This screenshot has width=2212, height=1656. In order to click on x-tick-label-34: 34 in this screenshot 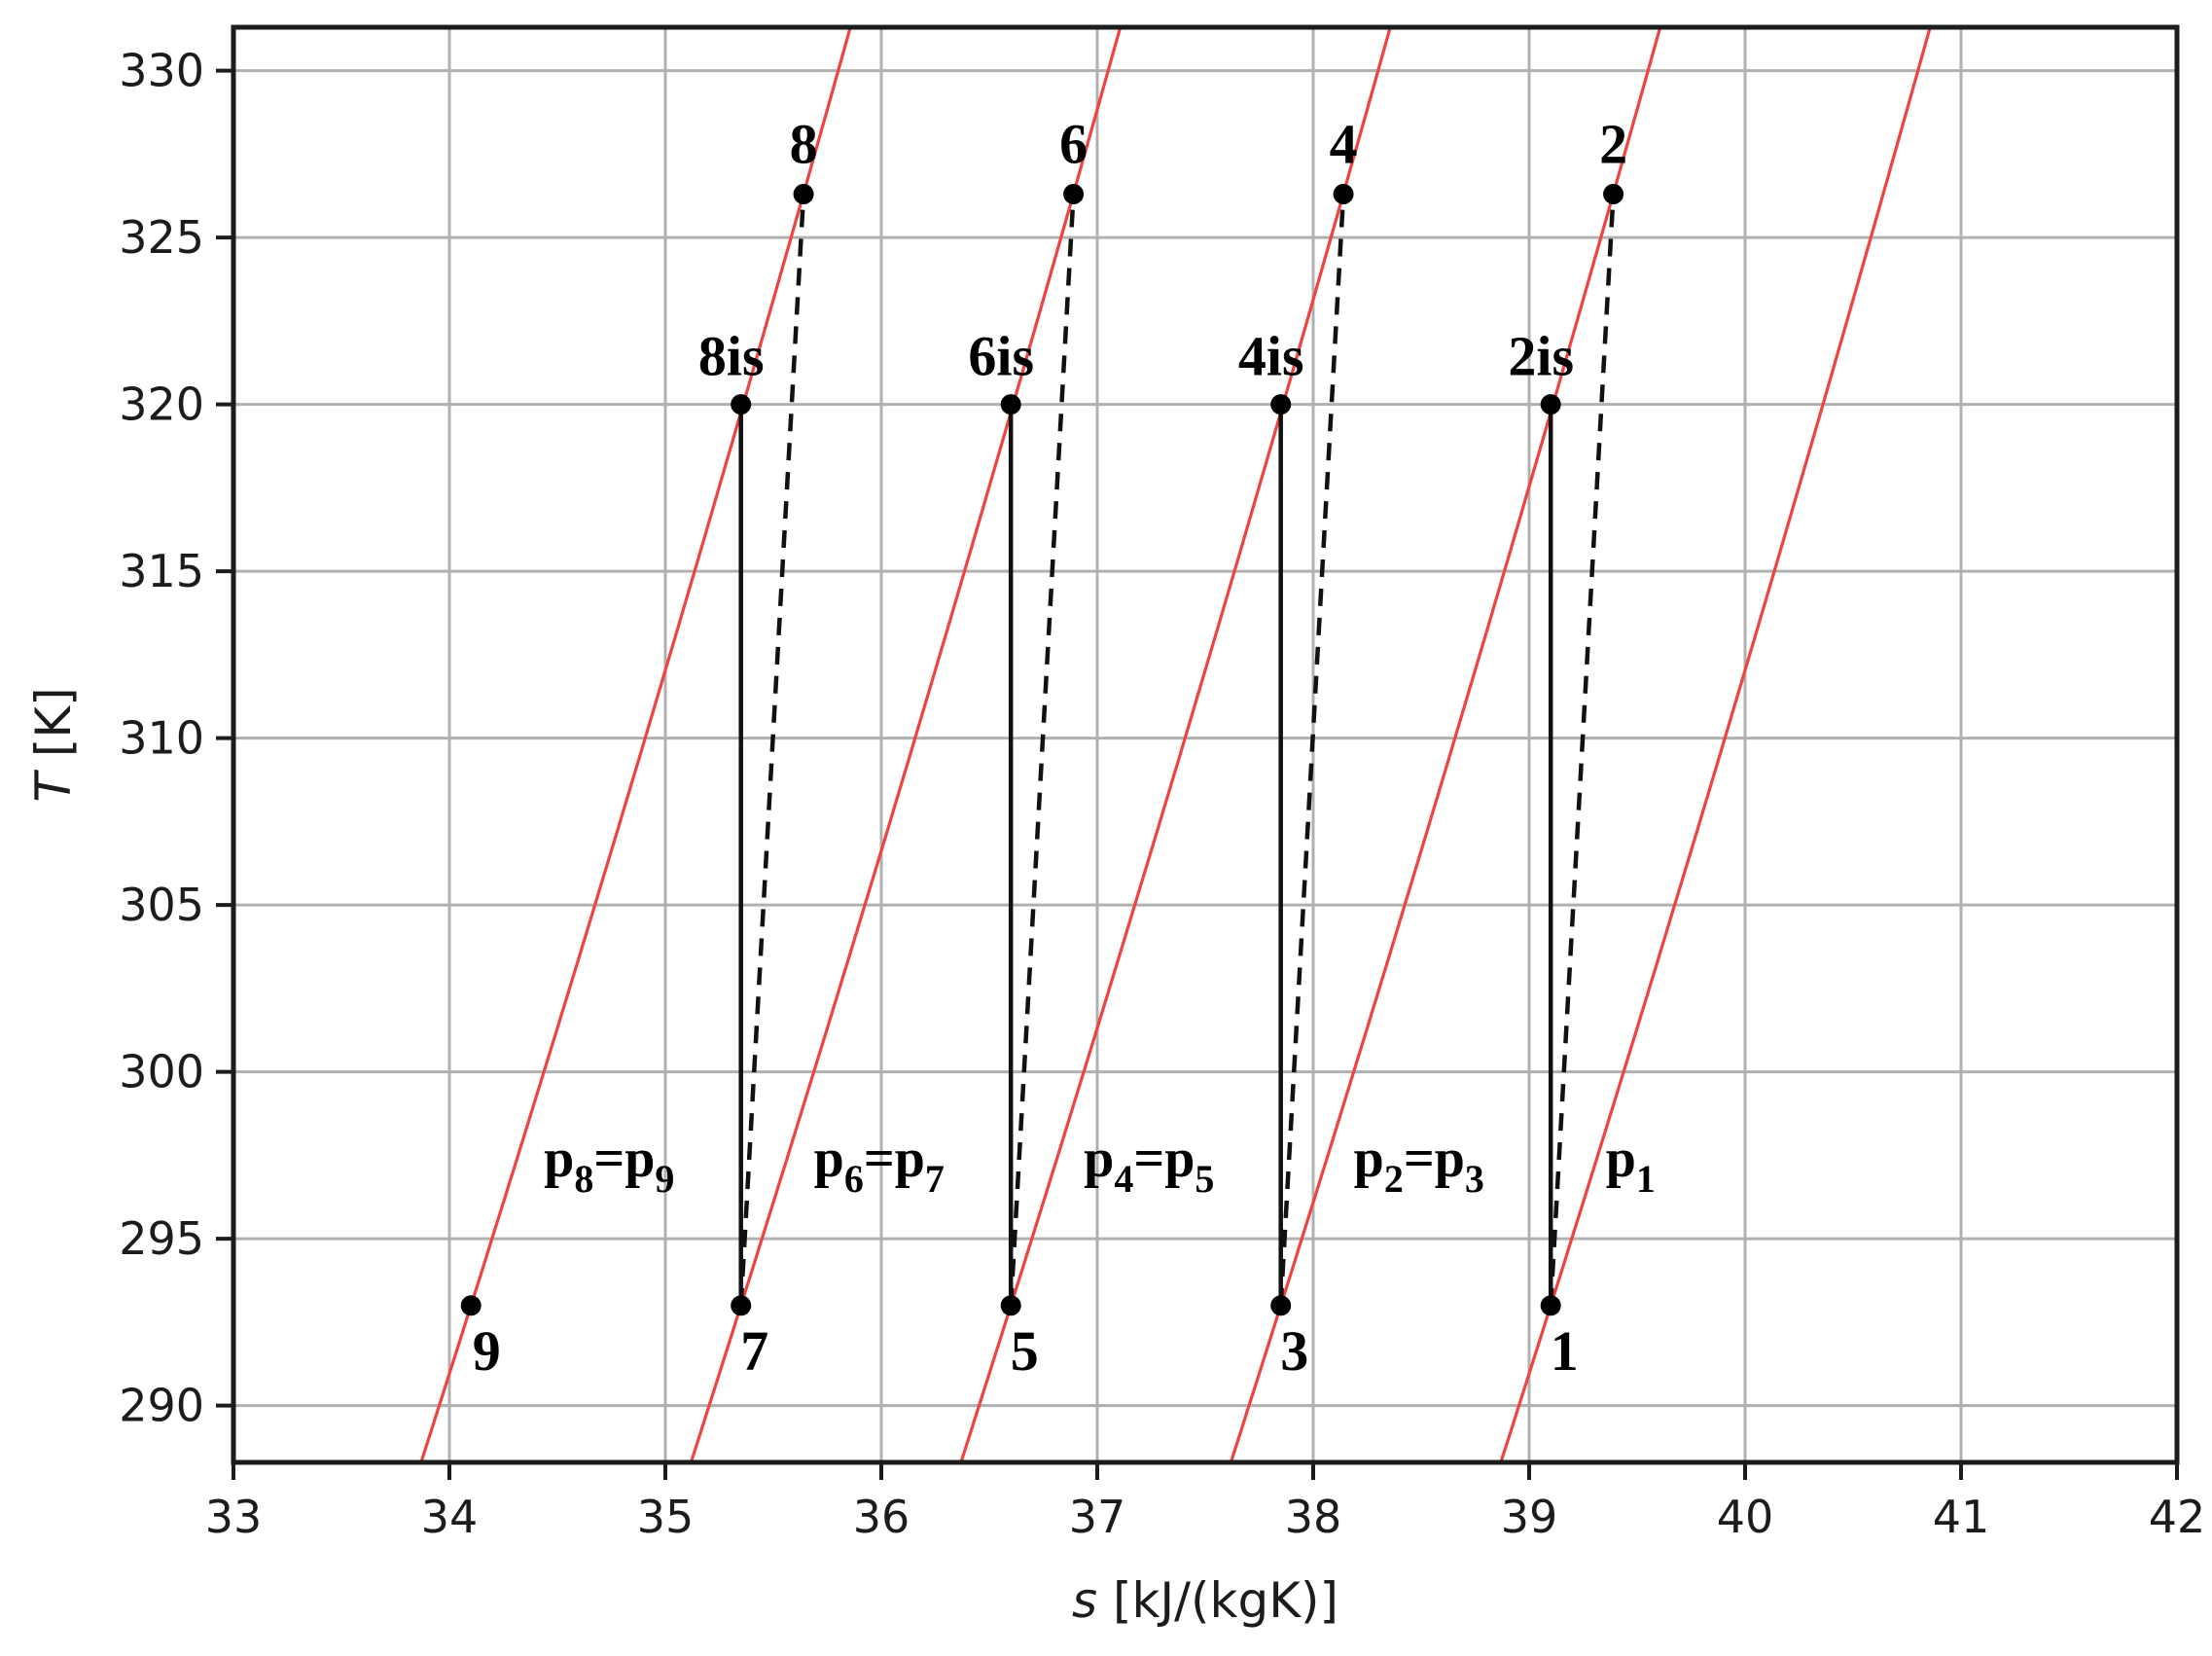, I will do `click(450, 1517)`.